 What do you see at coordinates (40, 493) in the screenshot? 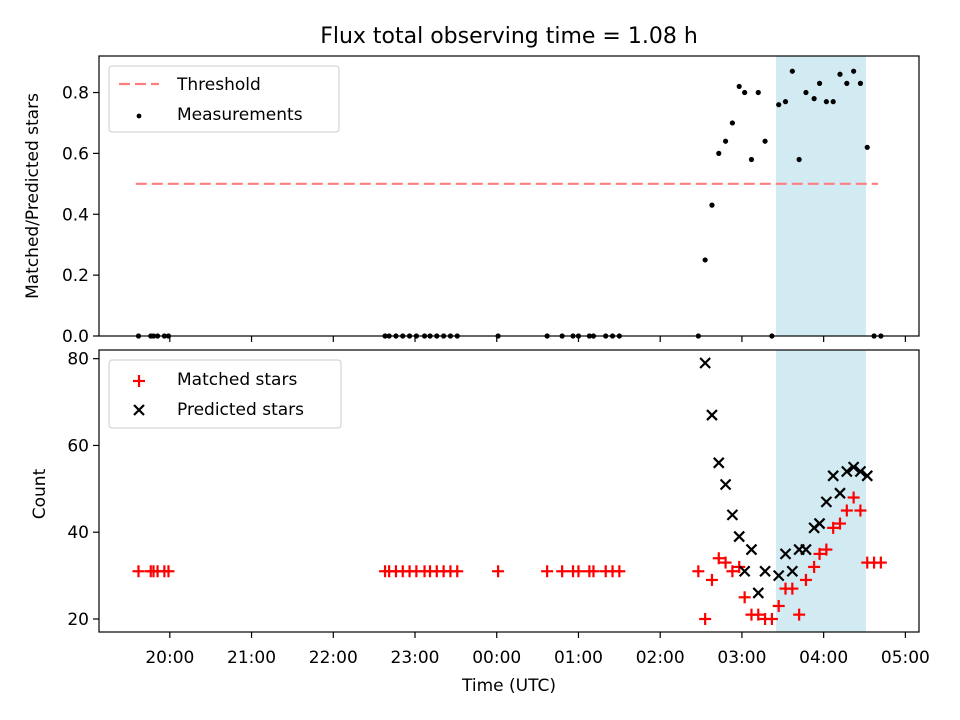
I see `bottom-y-axis-label: Count` at bounding box center [40, 493].